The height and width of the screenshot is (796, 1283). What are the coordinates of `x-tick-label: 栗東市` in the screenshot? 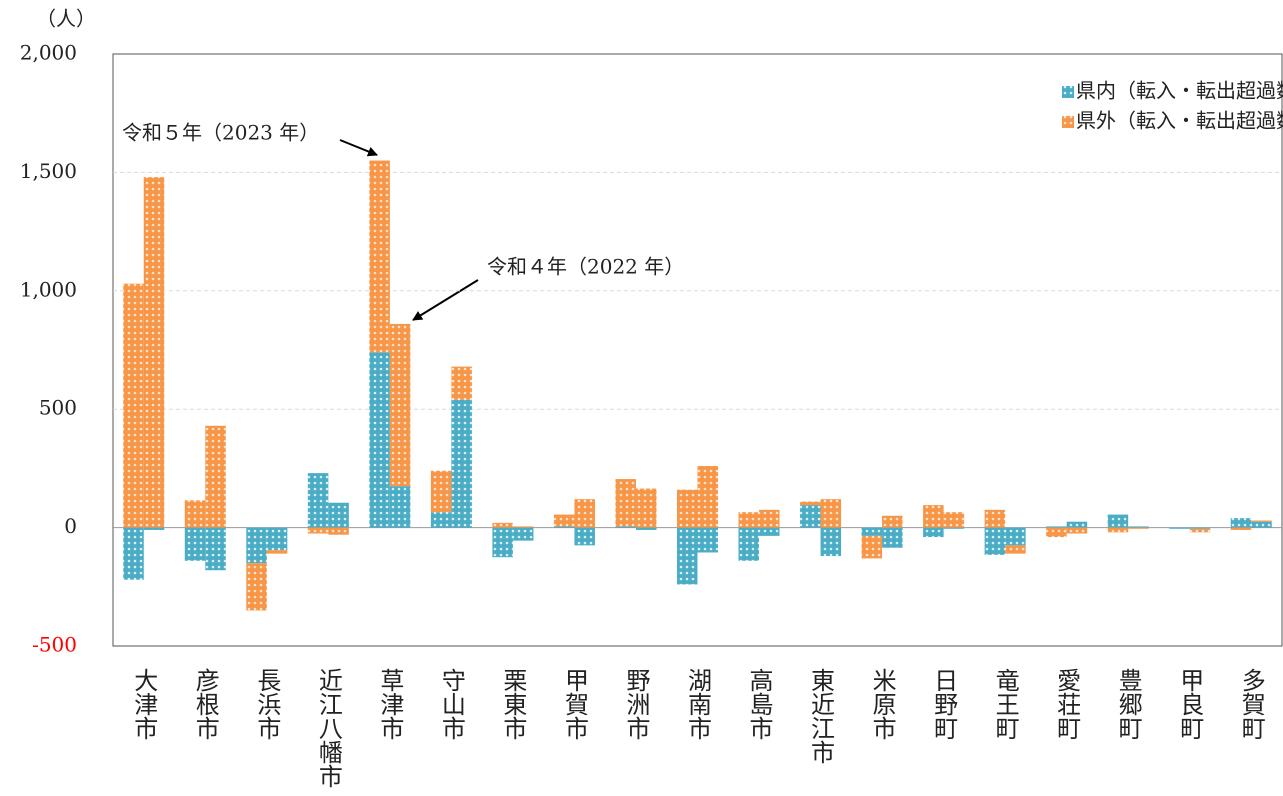 It's located at (513, 704).